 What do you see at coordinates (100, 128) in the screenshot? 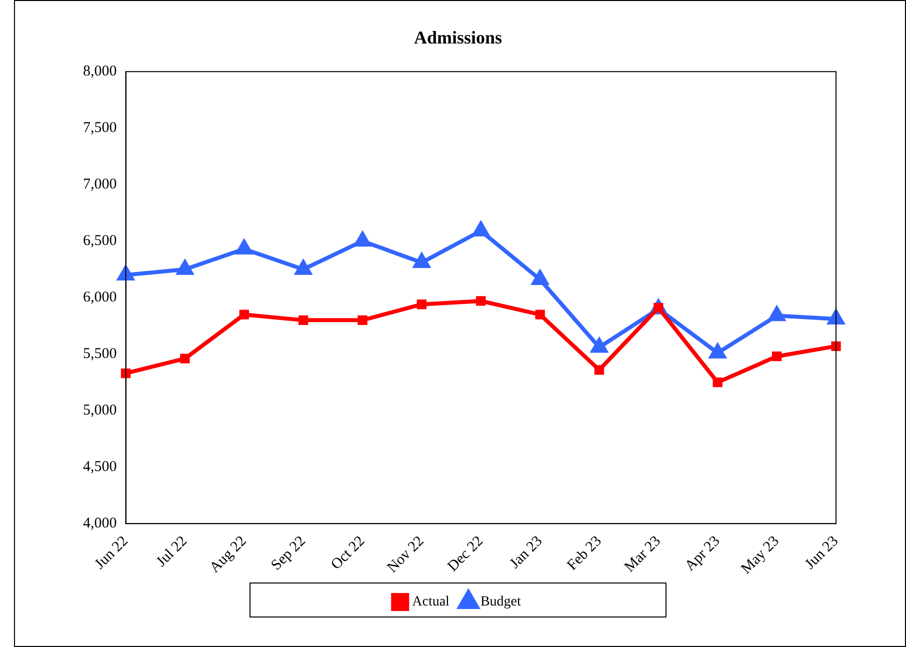
I see `y-tick-label: 7,500` at bounding box center [100, 128].